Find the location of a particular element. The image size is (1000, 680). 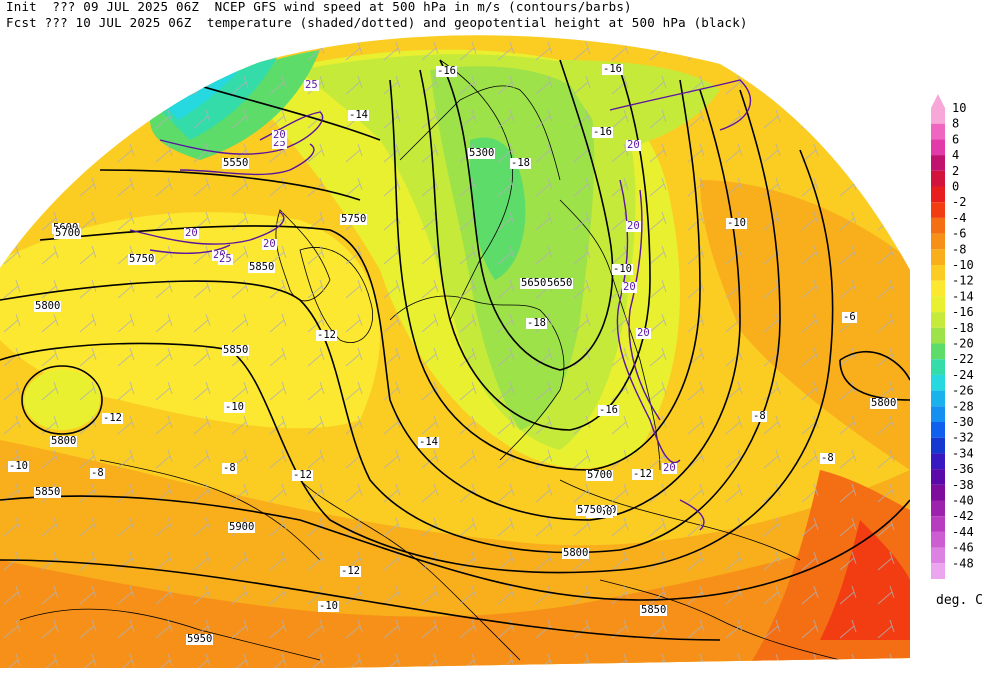

temperature-label: -18 is located at coordinates (520, 163).